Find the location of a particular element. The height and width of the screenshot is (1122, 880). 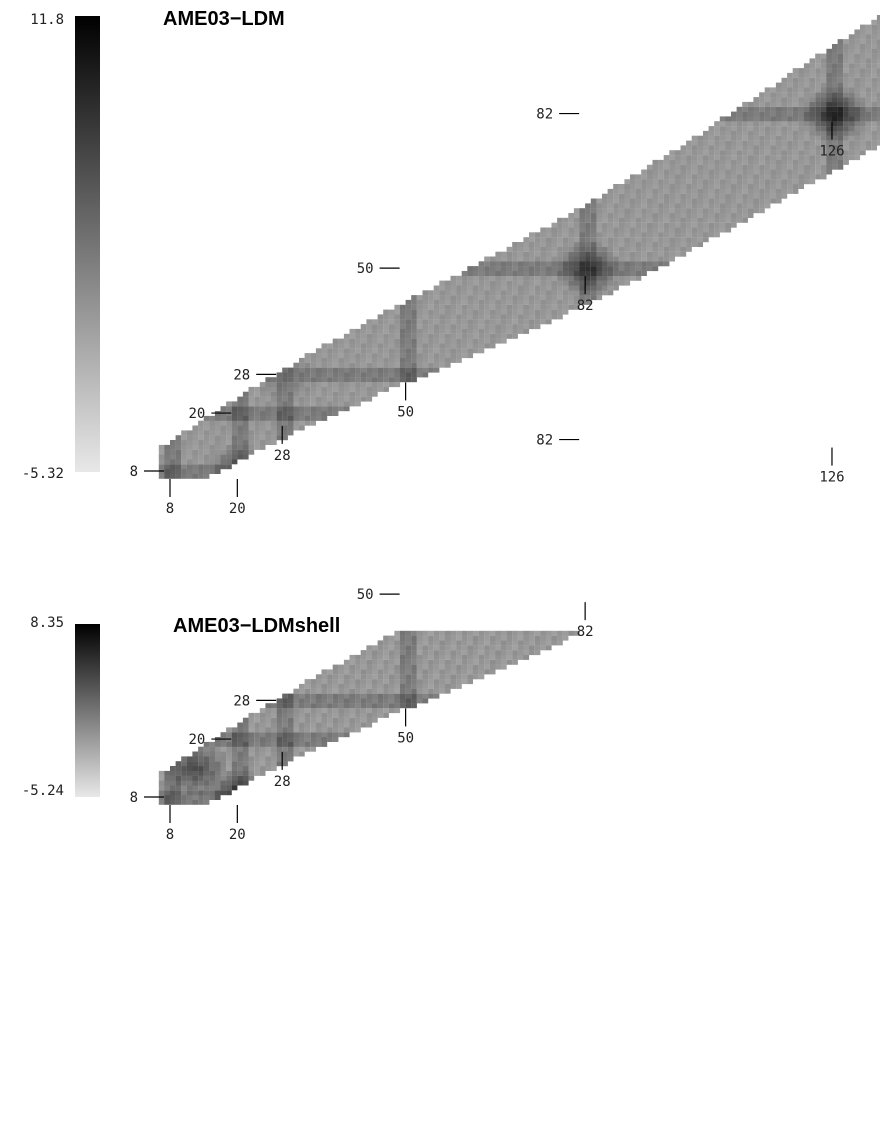

proton-magic-label: 82 is located at coordinates (544, 441).